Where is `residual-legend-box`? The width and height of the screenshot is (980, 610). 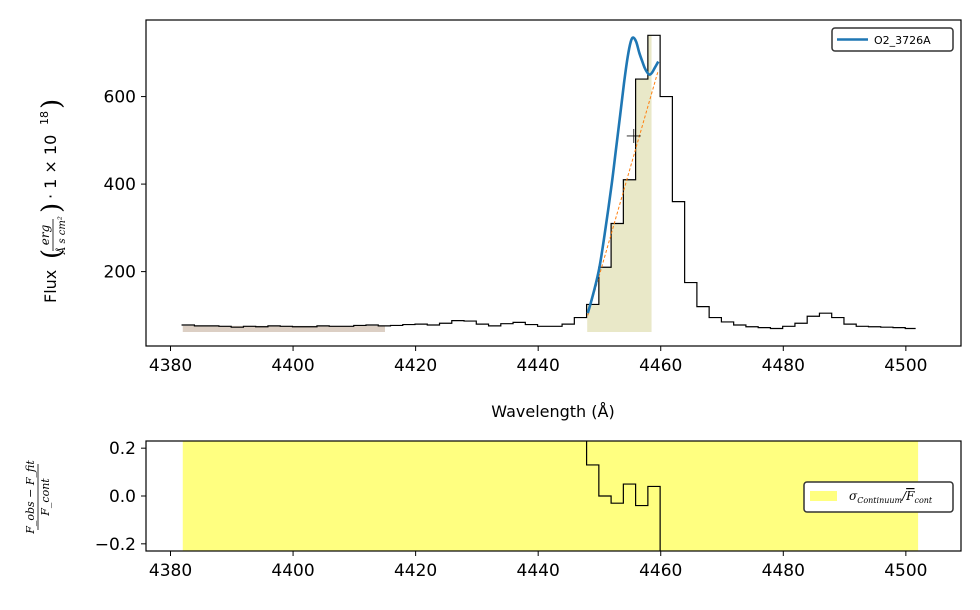 residual-legend-box is located at coordinates (878, 497).